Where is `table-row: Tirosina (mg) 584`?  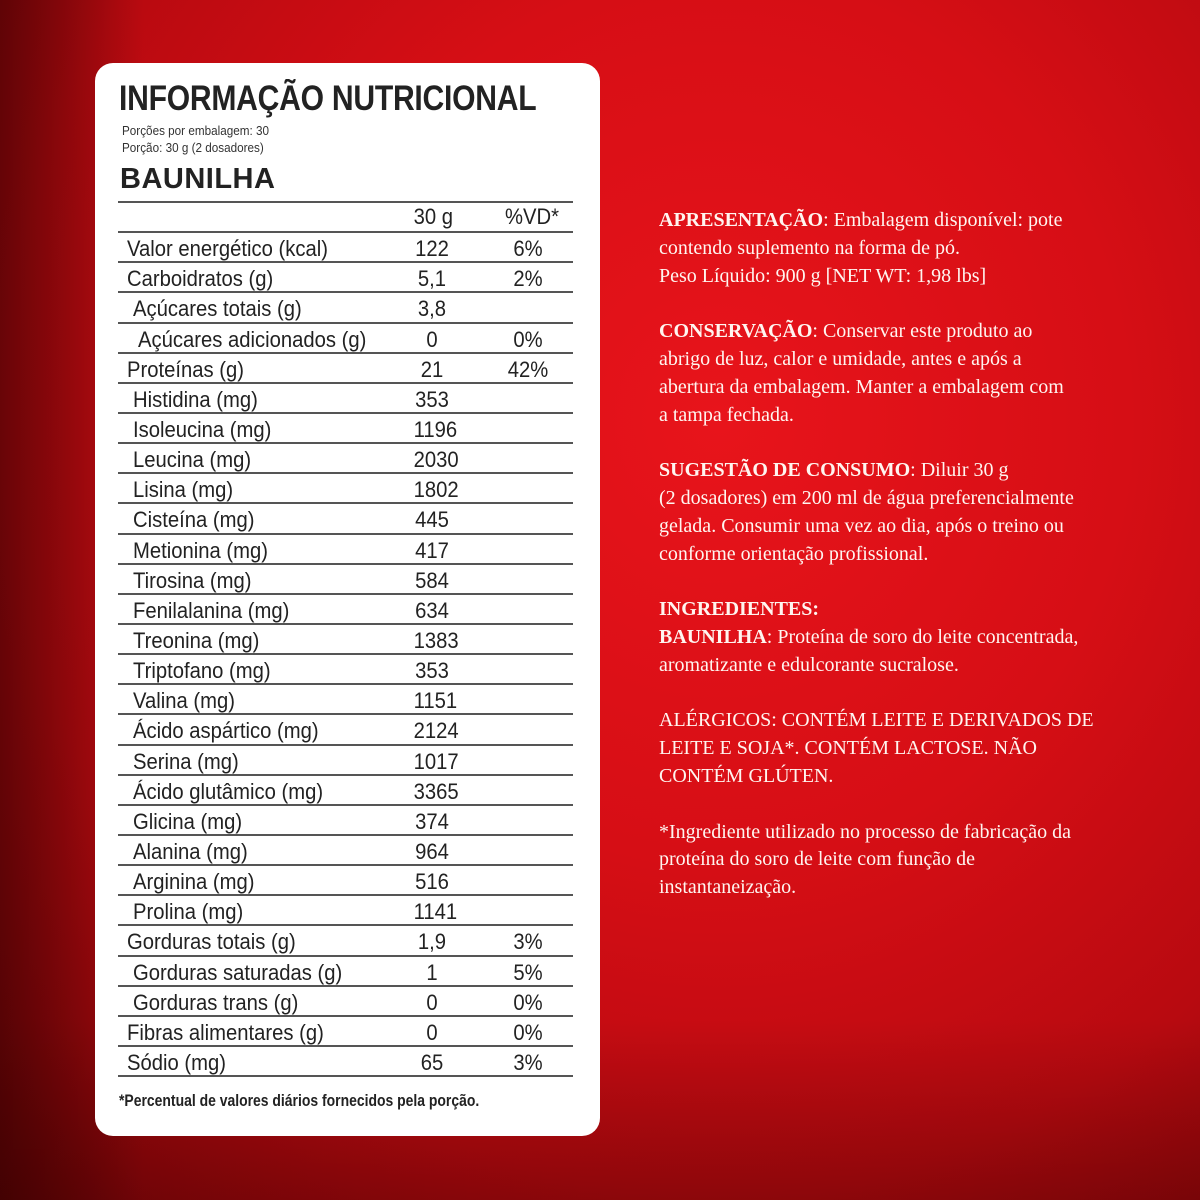 table-row: Tirosina (mg) 584 is located at coordinates (345, 580).